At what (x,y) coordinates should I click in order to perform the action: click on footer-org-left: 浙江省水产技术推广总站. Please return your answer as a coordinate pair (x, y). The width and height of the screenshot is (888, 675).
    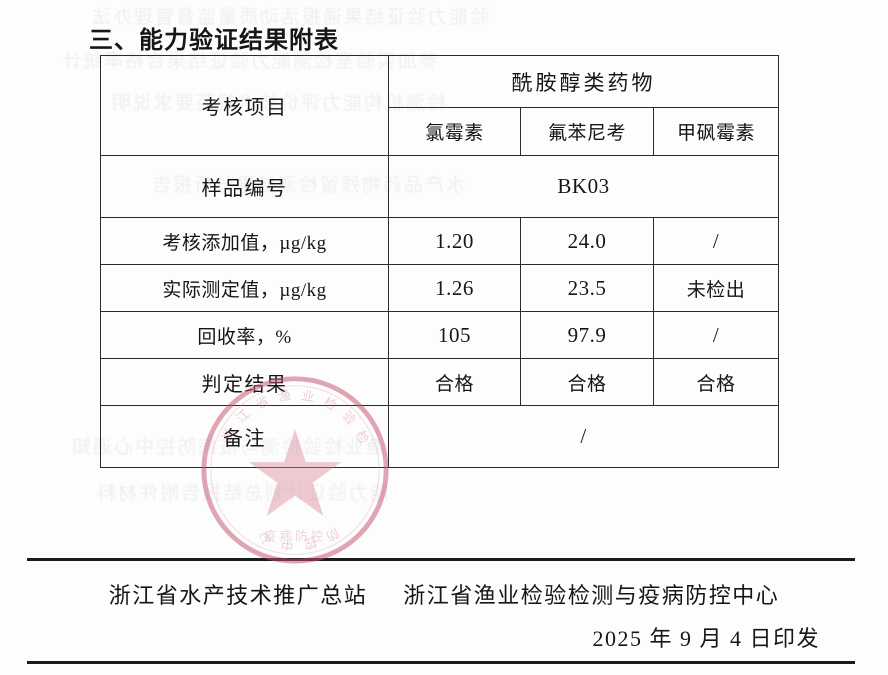
    Looking at the image, I should click on (238, 595).